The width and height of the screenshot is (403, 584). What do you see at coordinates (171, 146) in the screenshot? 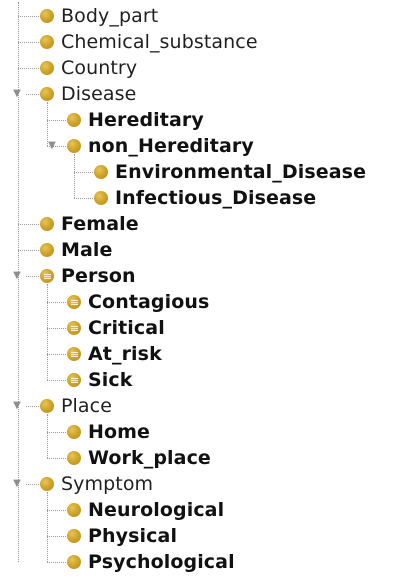
I see `tree-node-label: non_Hereditary` at bounding box center [171, 146].